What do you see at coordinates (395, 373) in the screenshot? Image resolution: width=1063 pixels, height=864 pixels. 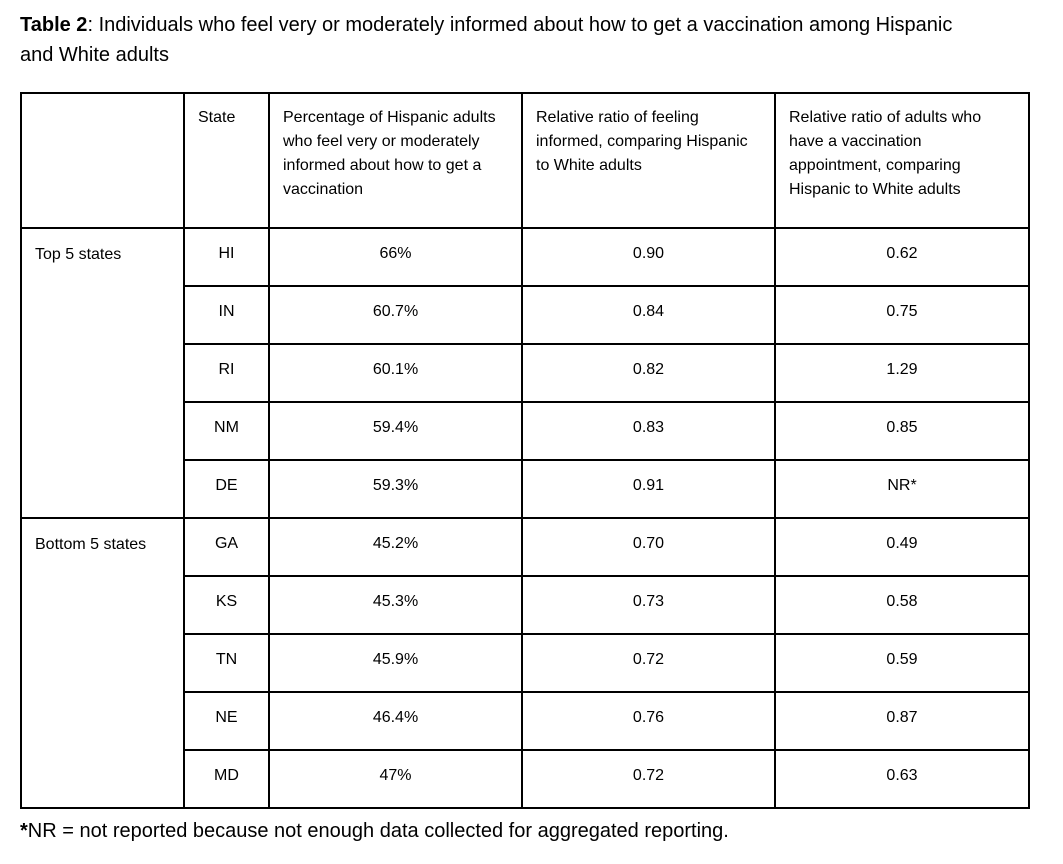 I see `percentage-cell: 60.1%` at bounding box center [395, 373].